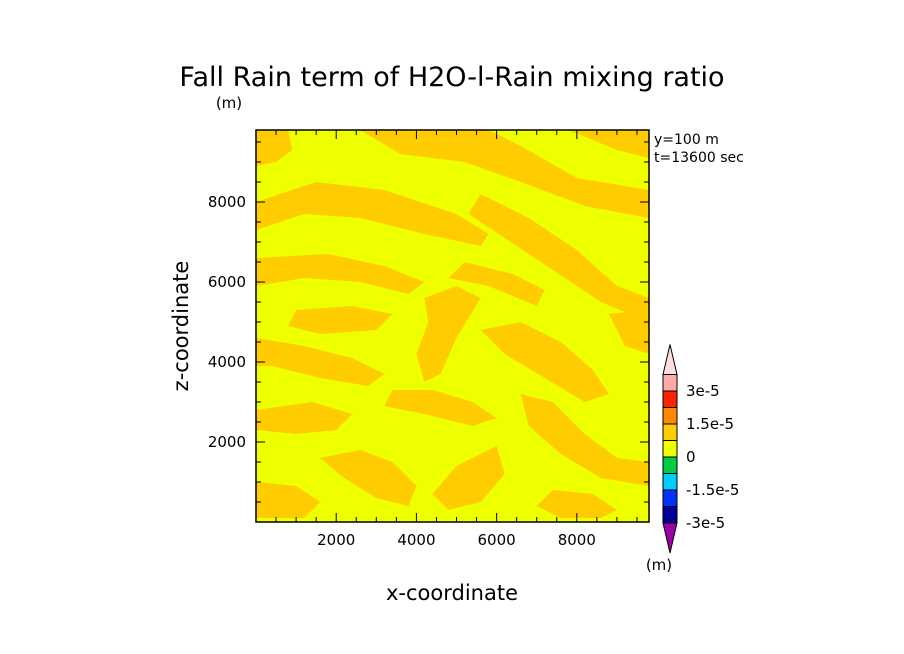 The width and height of the screenshot is (904, 654). Describe the element at coordinates (659, 565) in the screenshot. I see `colorbar-unit-label: (m)` at that location.